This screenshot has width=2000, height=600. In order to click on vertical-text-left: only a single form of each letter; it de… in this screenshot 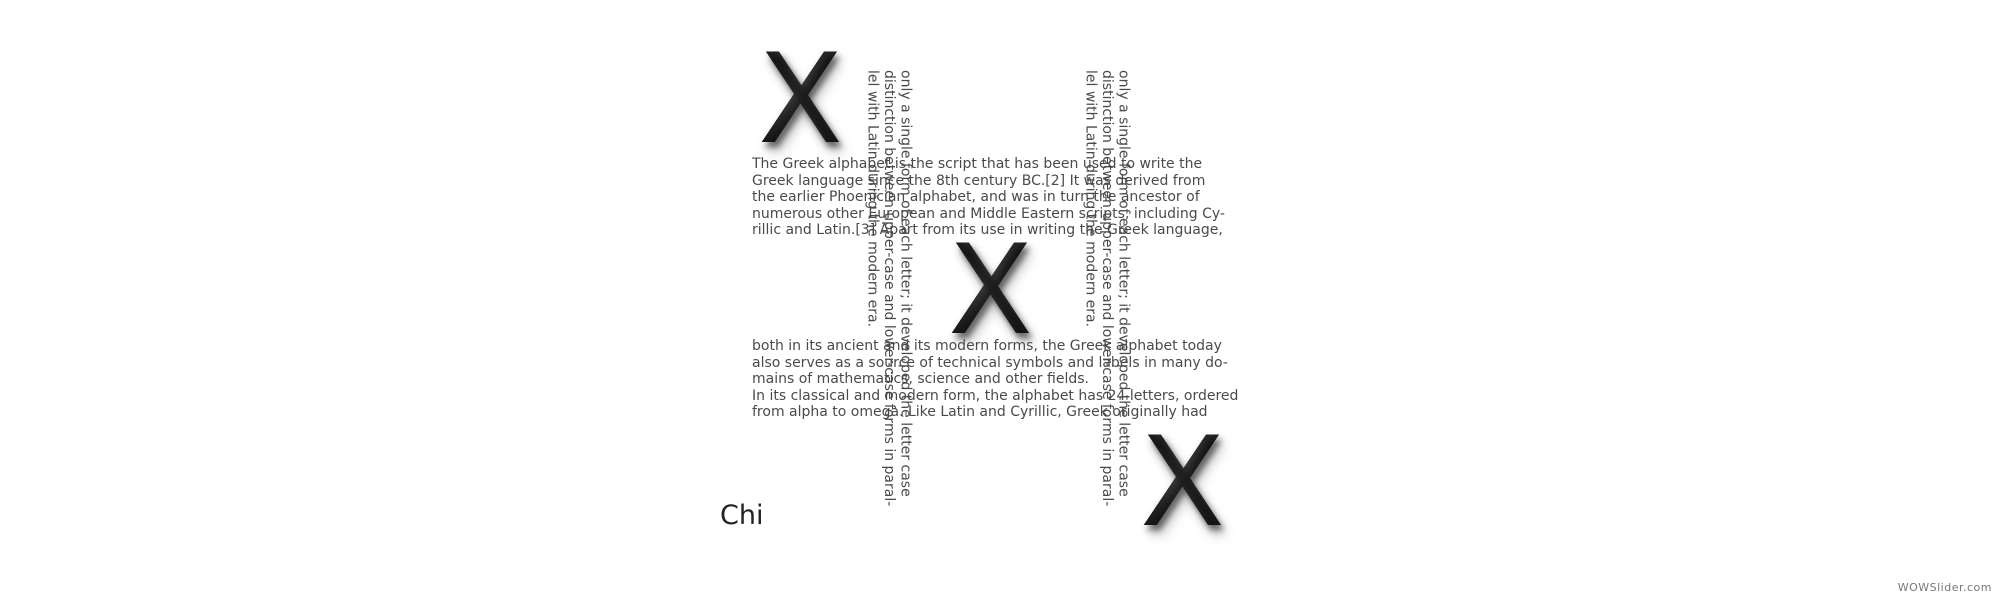, I will do `click(889, 288)`.